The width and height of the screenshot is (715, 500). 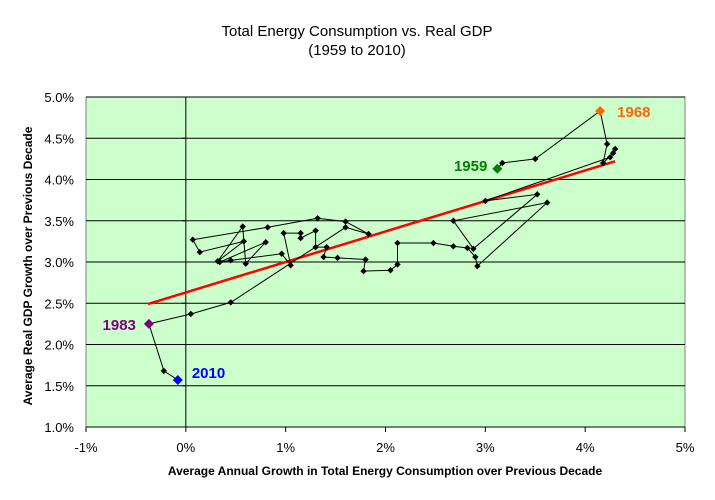 What do you see at coordinates (59, 427) in the screenshot?
I see `y-tick-label: 1.0%` at bounding box center [59, 427].